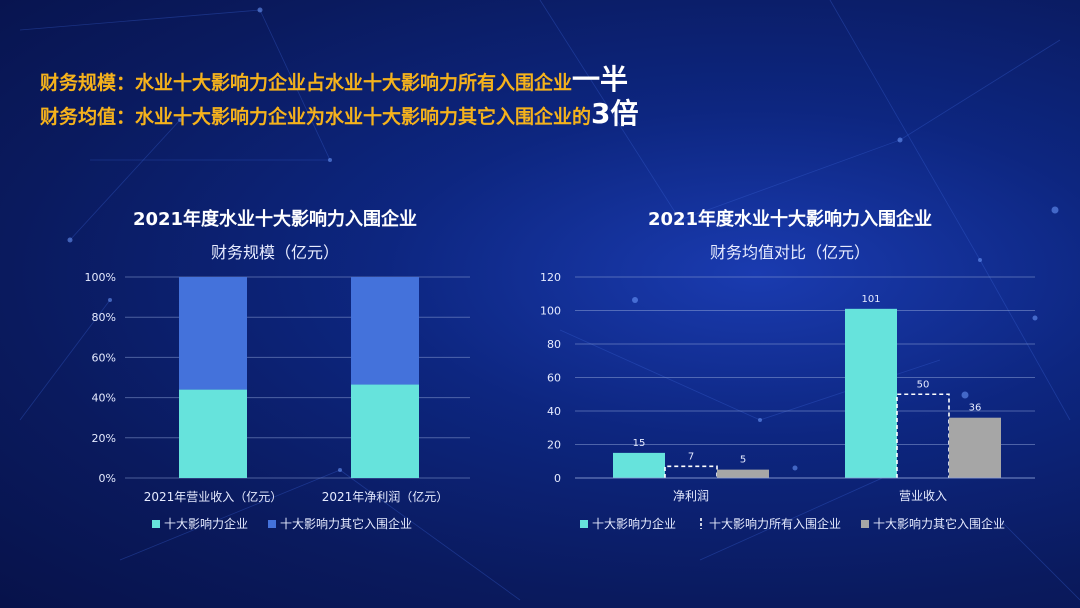 This screenshot has height=608, width=1080. I want to click on headline-scale-label: 财务规模：, so click(88, 83).